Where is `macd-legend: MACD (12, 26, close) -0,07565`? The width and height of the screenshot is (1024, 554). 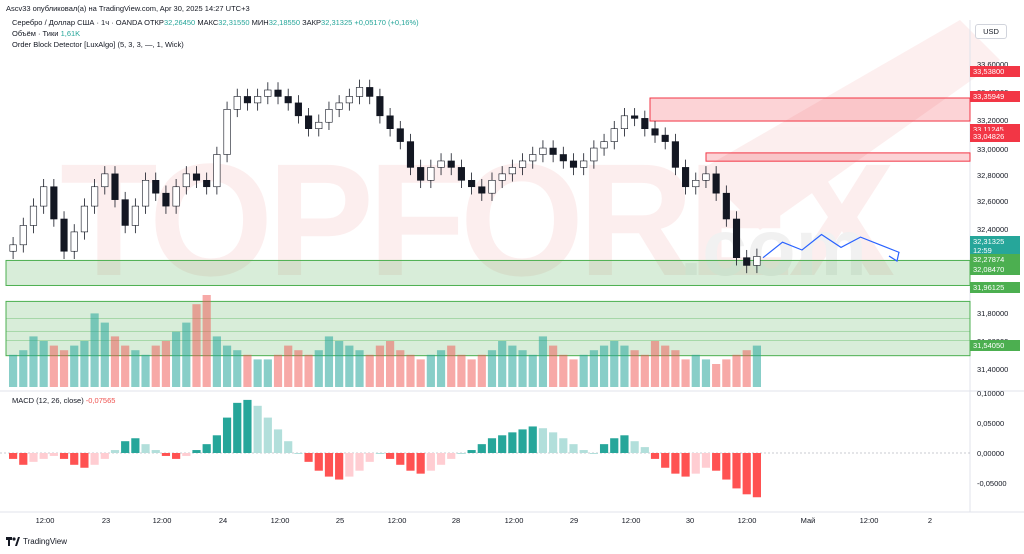
macd-legend: MACD (12, 26, close) -0,07565 is located at coordinates (63, 400).